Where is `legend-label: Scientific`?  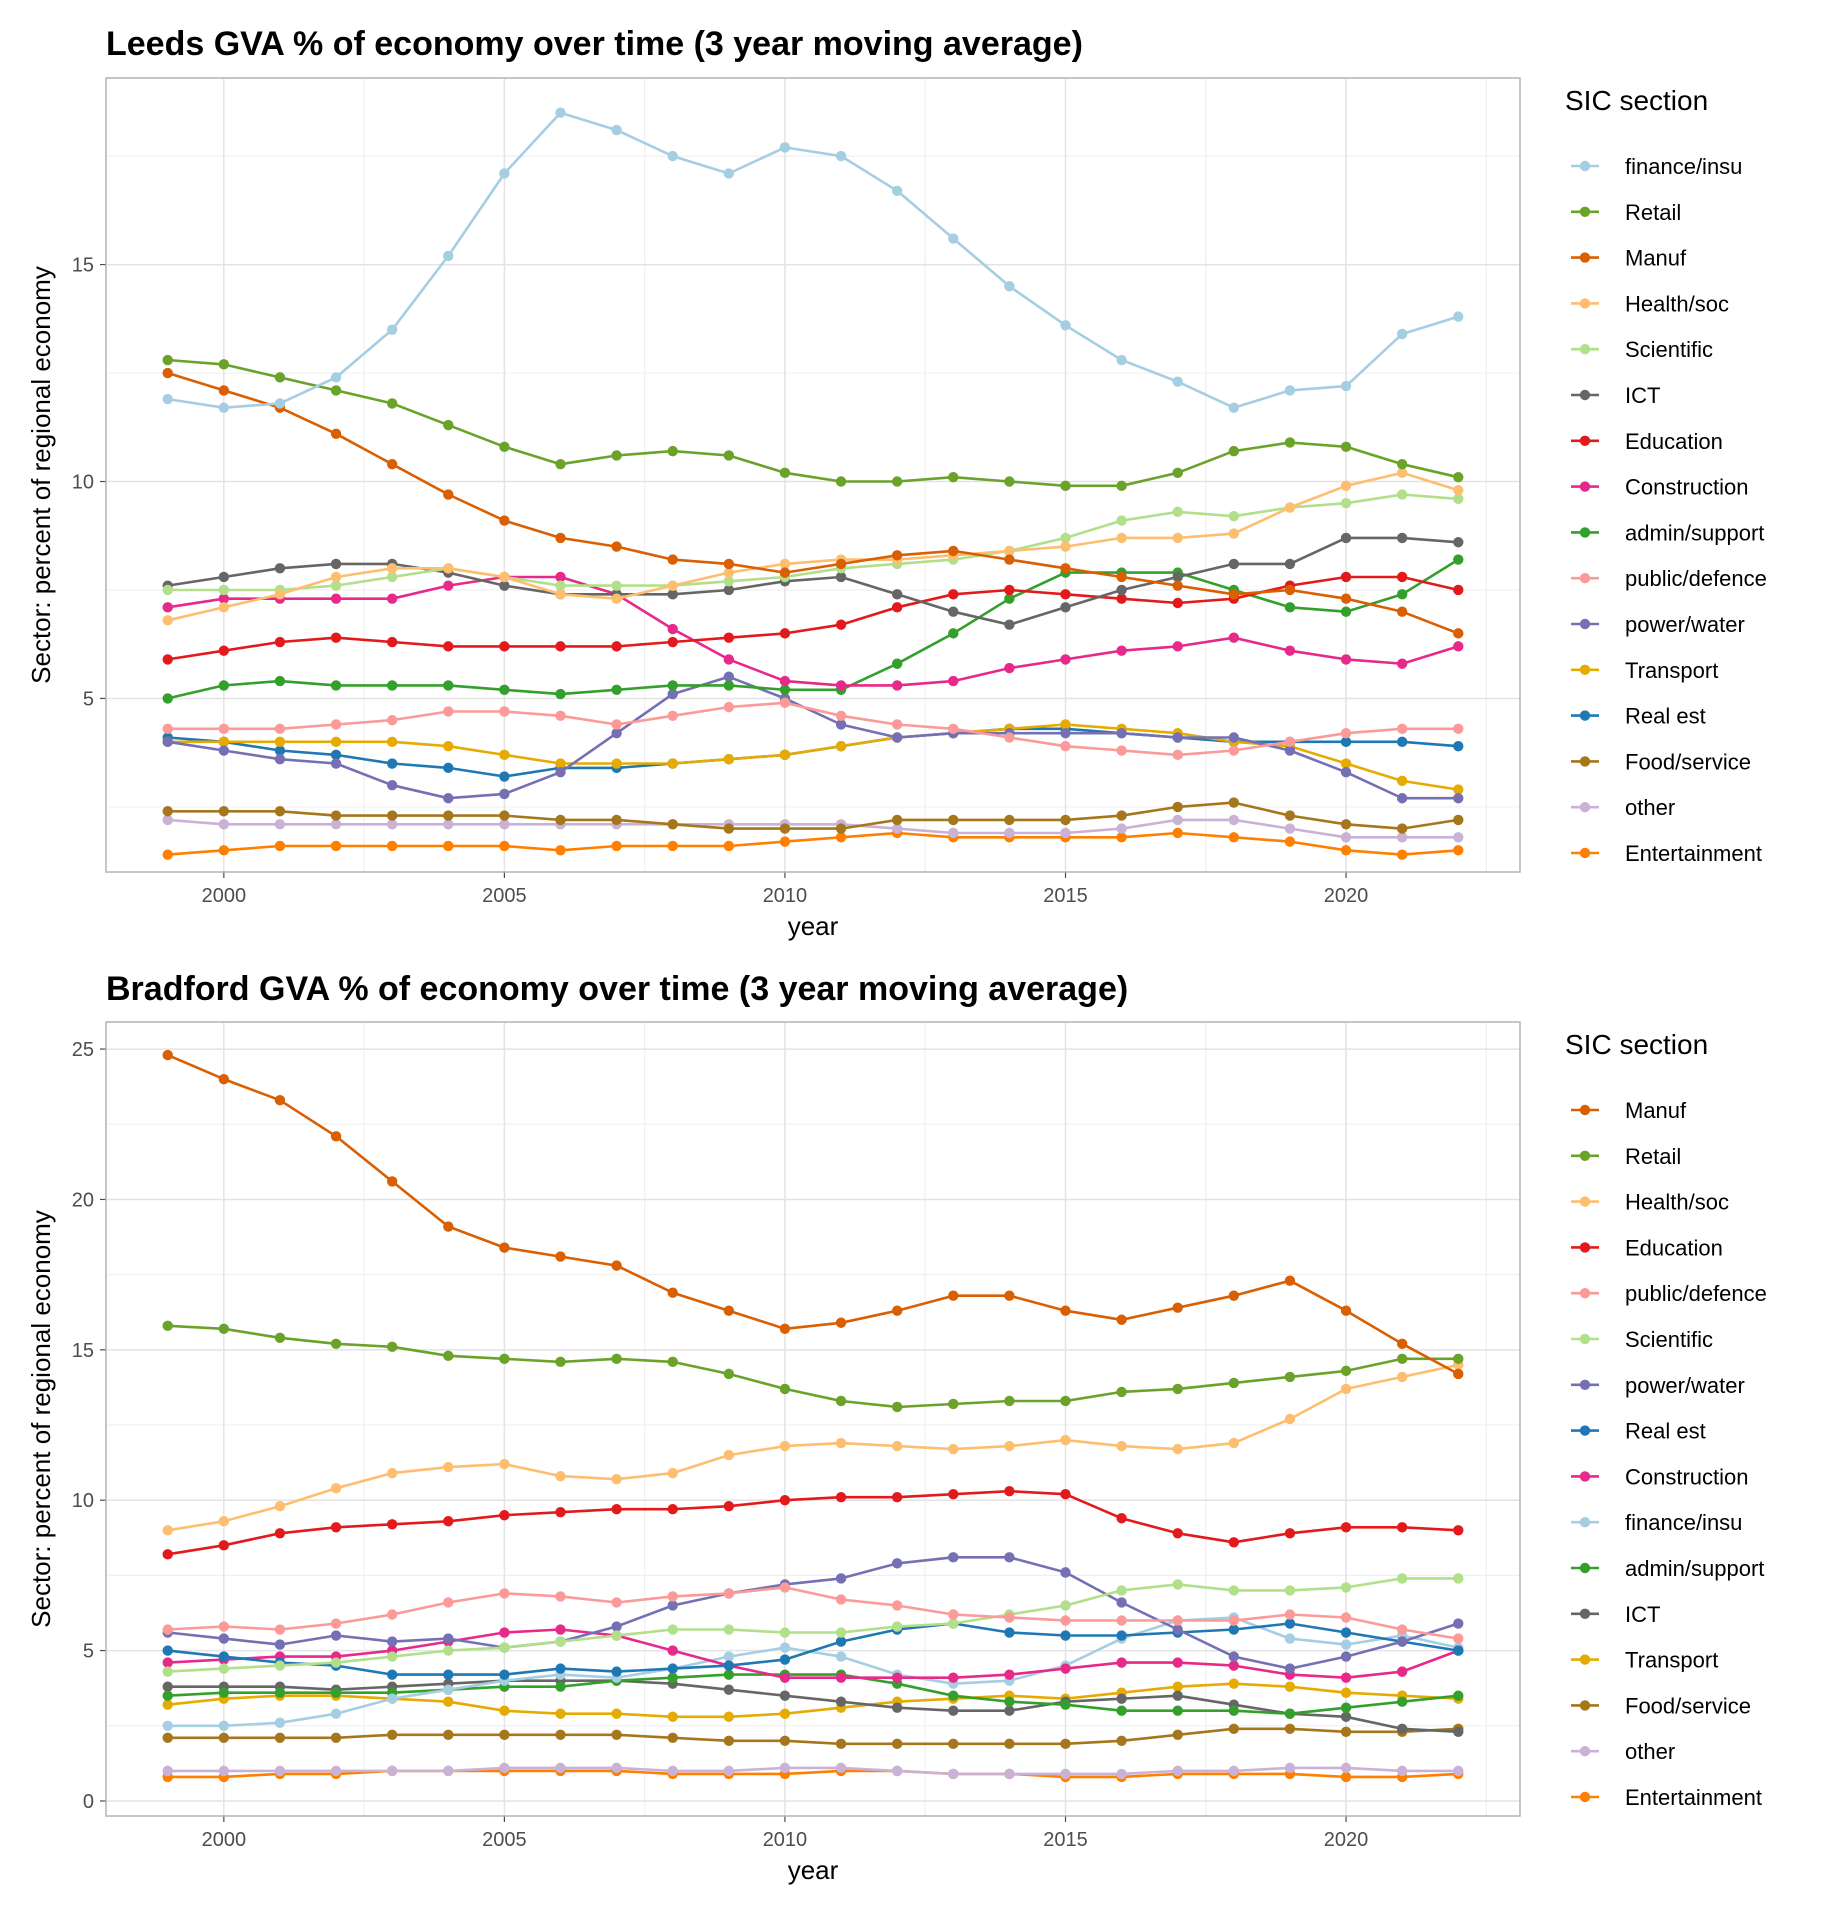
legend-label: Scientific is located at coordinates (1669, 349).